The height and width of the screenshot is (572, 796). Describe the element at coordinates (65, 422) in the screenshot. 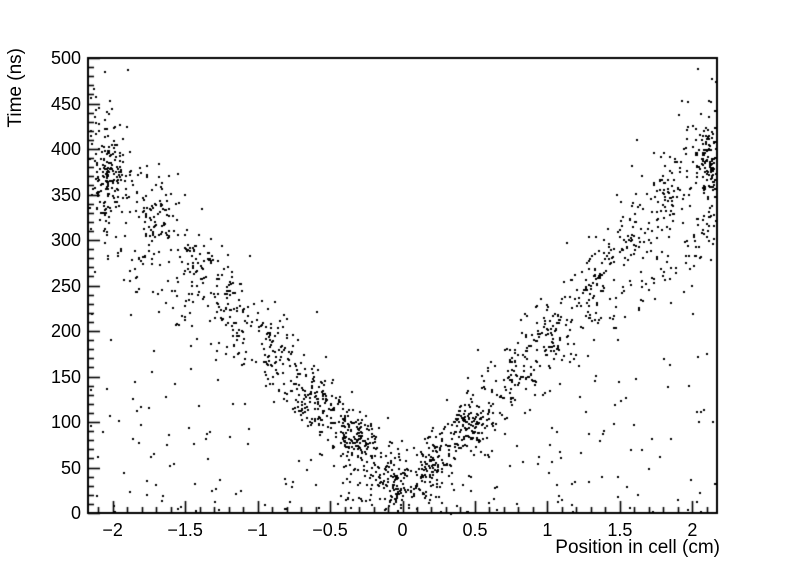

I see `y-tick-label: 100` at that location.